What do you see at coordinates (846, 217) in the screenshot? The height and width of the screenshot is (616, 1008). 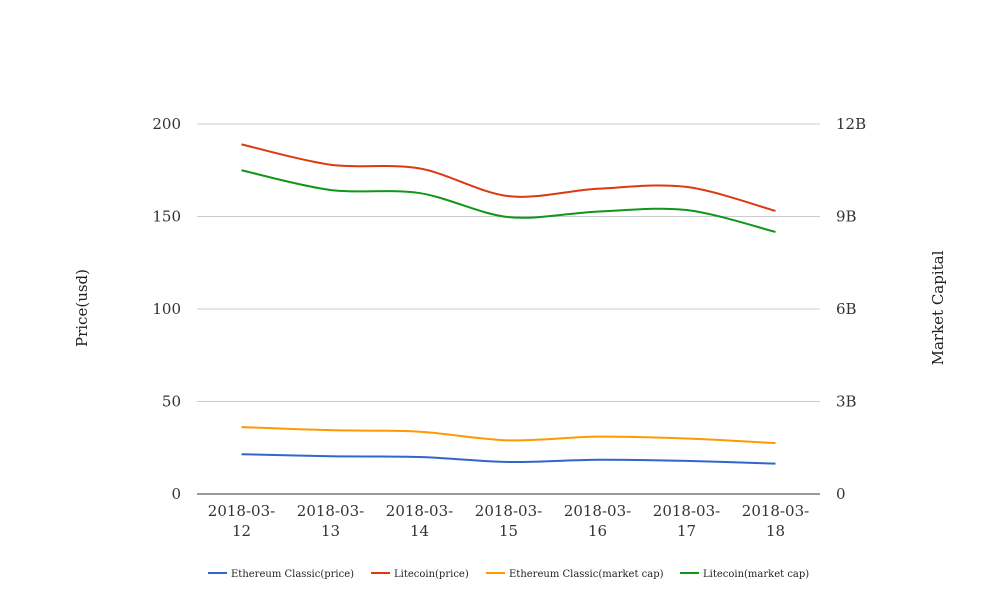 I see `right-y-tick-label: 9B` at bounding box center [846, 217].